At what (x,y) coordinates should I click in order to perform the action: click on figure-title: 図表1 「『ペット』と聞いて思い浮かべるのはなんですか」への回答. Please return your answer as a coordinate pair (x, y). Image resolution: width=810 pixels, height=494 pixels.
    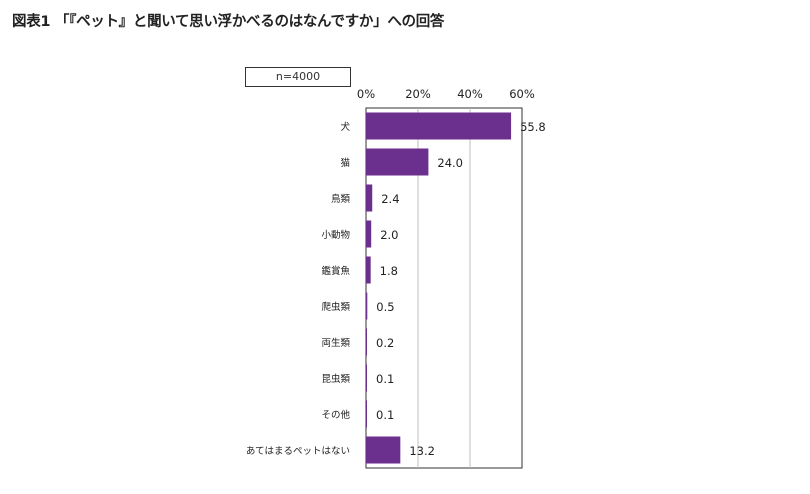
    Looking at the image, I should click on (228, 22).